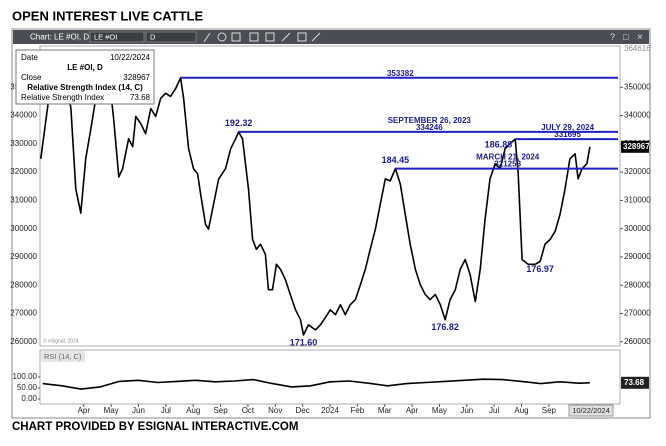 This screenshot has height=446, width=666. What do you see at coordinates (637, 200) in the screenshot?
I see `y-tick-label: 310000` at bounding box center [637, 200].